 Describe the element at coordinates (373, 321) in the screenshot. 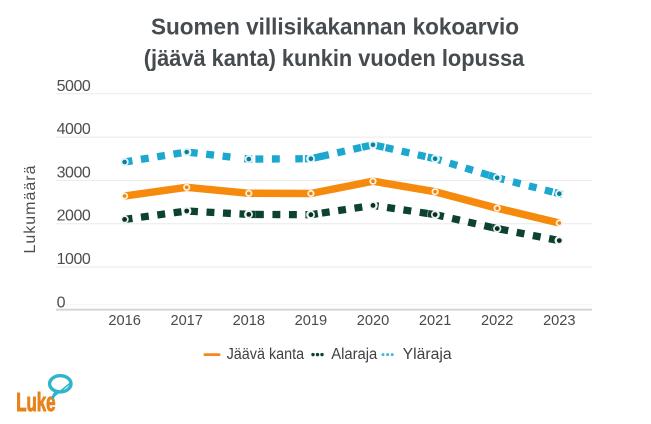

I see `svg-text: 2020` at that location.